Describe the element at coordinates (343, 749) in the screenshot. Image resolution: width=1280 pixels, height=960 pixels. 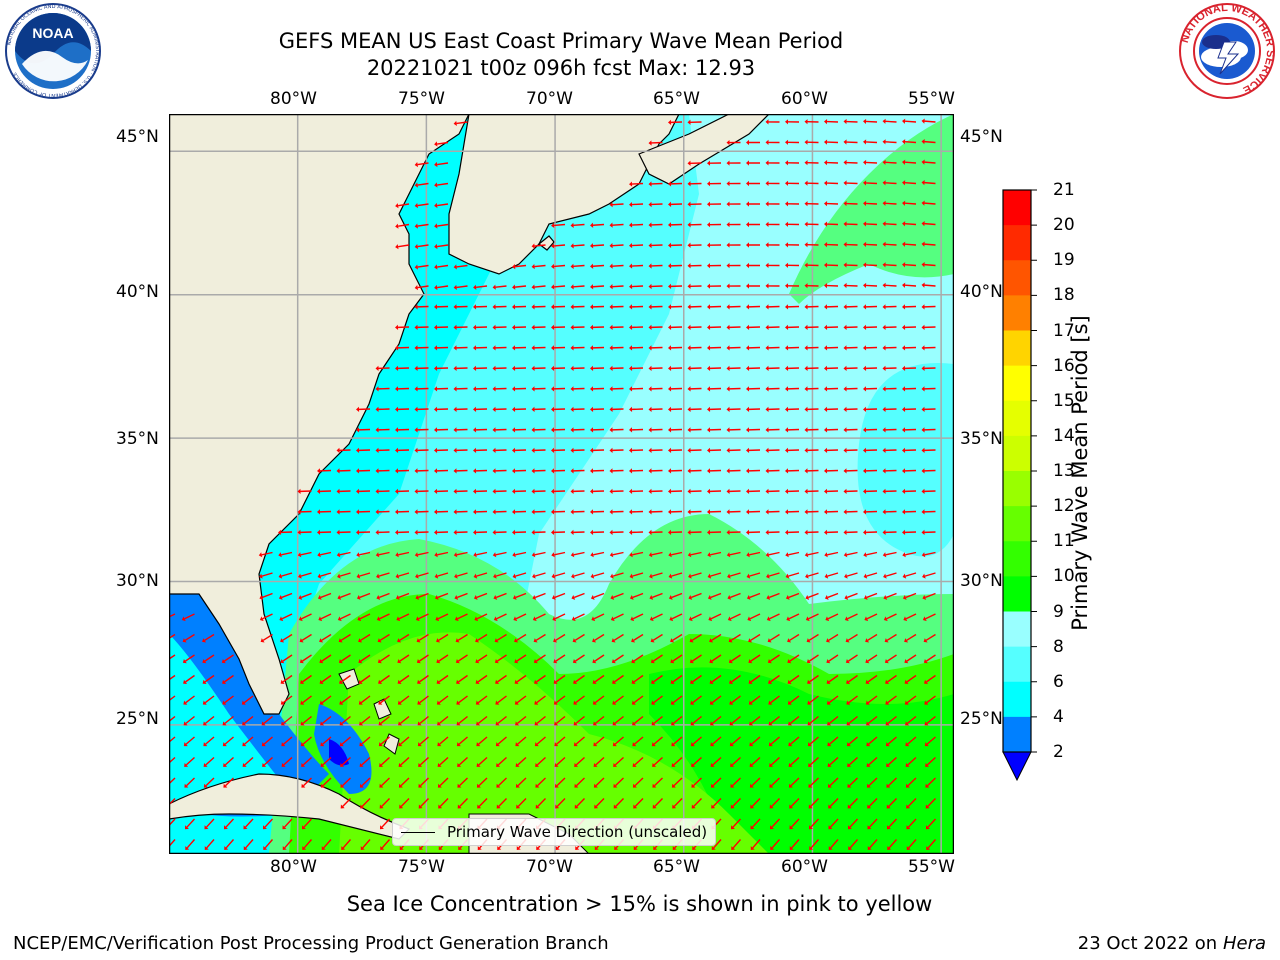
I see `period-region-bahamas-blue` at that location.